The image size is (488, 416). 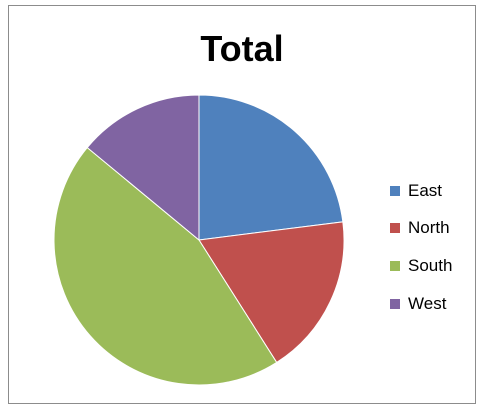 I want to click on pie-slice-west, so click(x=143, y=168).